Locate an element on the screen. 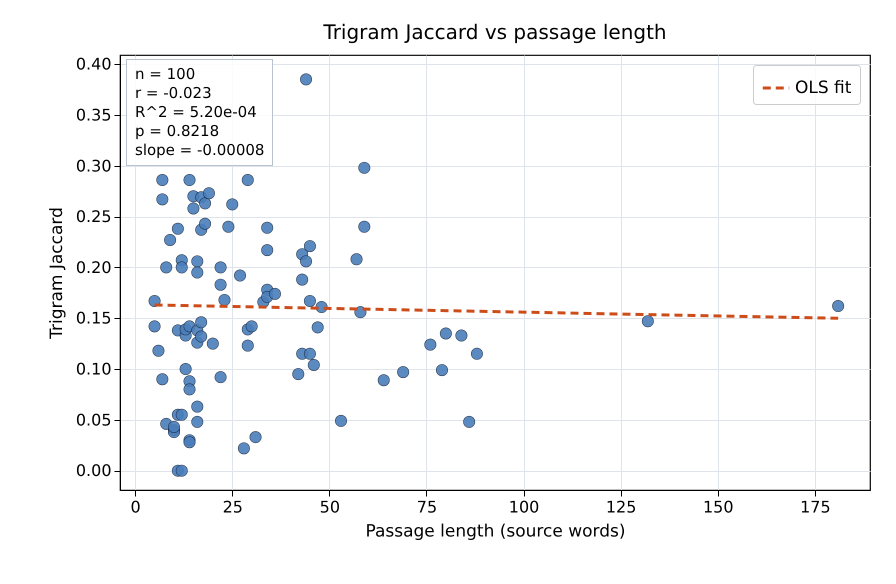  y-tick-label: 0.25 is located at coordinates (94, 216).